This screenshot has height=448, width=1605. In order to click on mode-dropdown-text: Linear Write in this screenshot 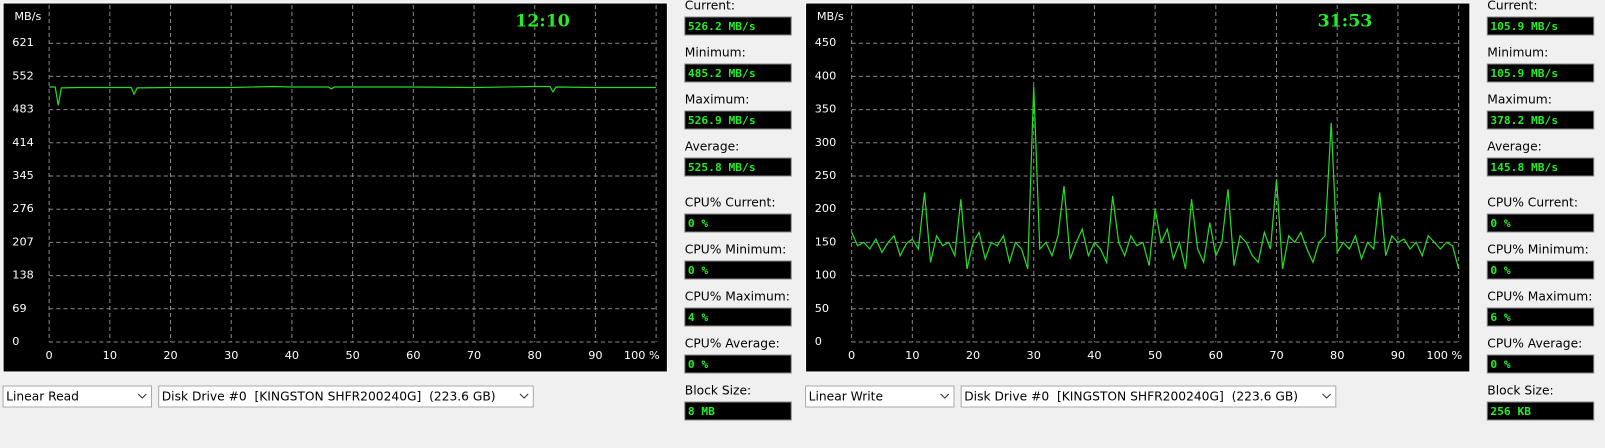, I will do `click(846, 397)`.